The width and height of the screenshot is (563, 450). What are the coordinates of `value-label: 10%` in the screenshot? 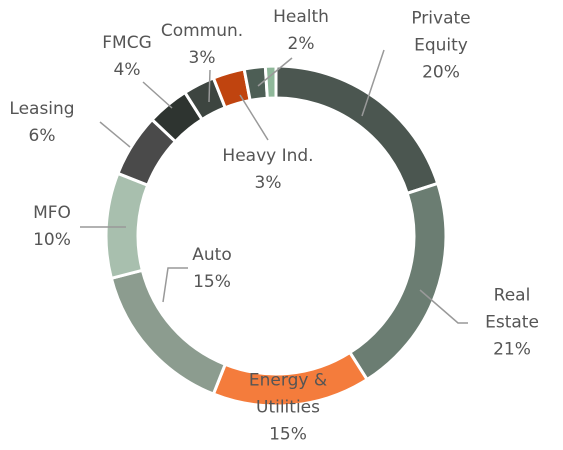 It's located at (52, 240).